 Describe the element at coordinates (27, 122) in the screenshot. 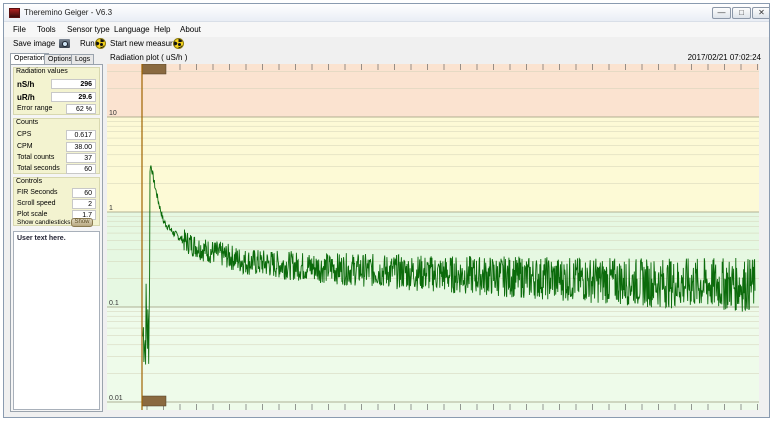

I see `group-title: Counts` at that location.